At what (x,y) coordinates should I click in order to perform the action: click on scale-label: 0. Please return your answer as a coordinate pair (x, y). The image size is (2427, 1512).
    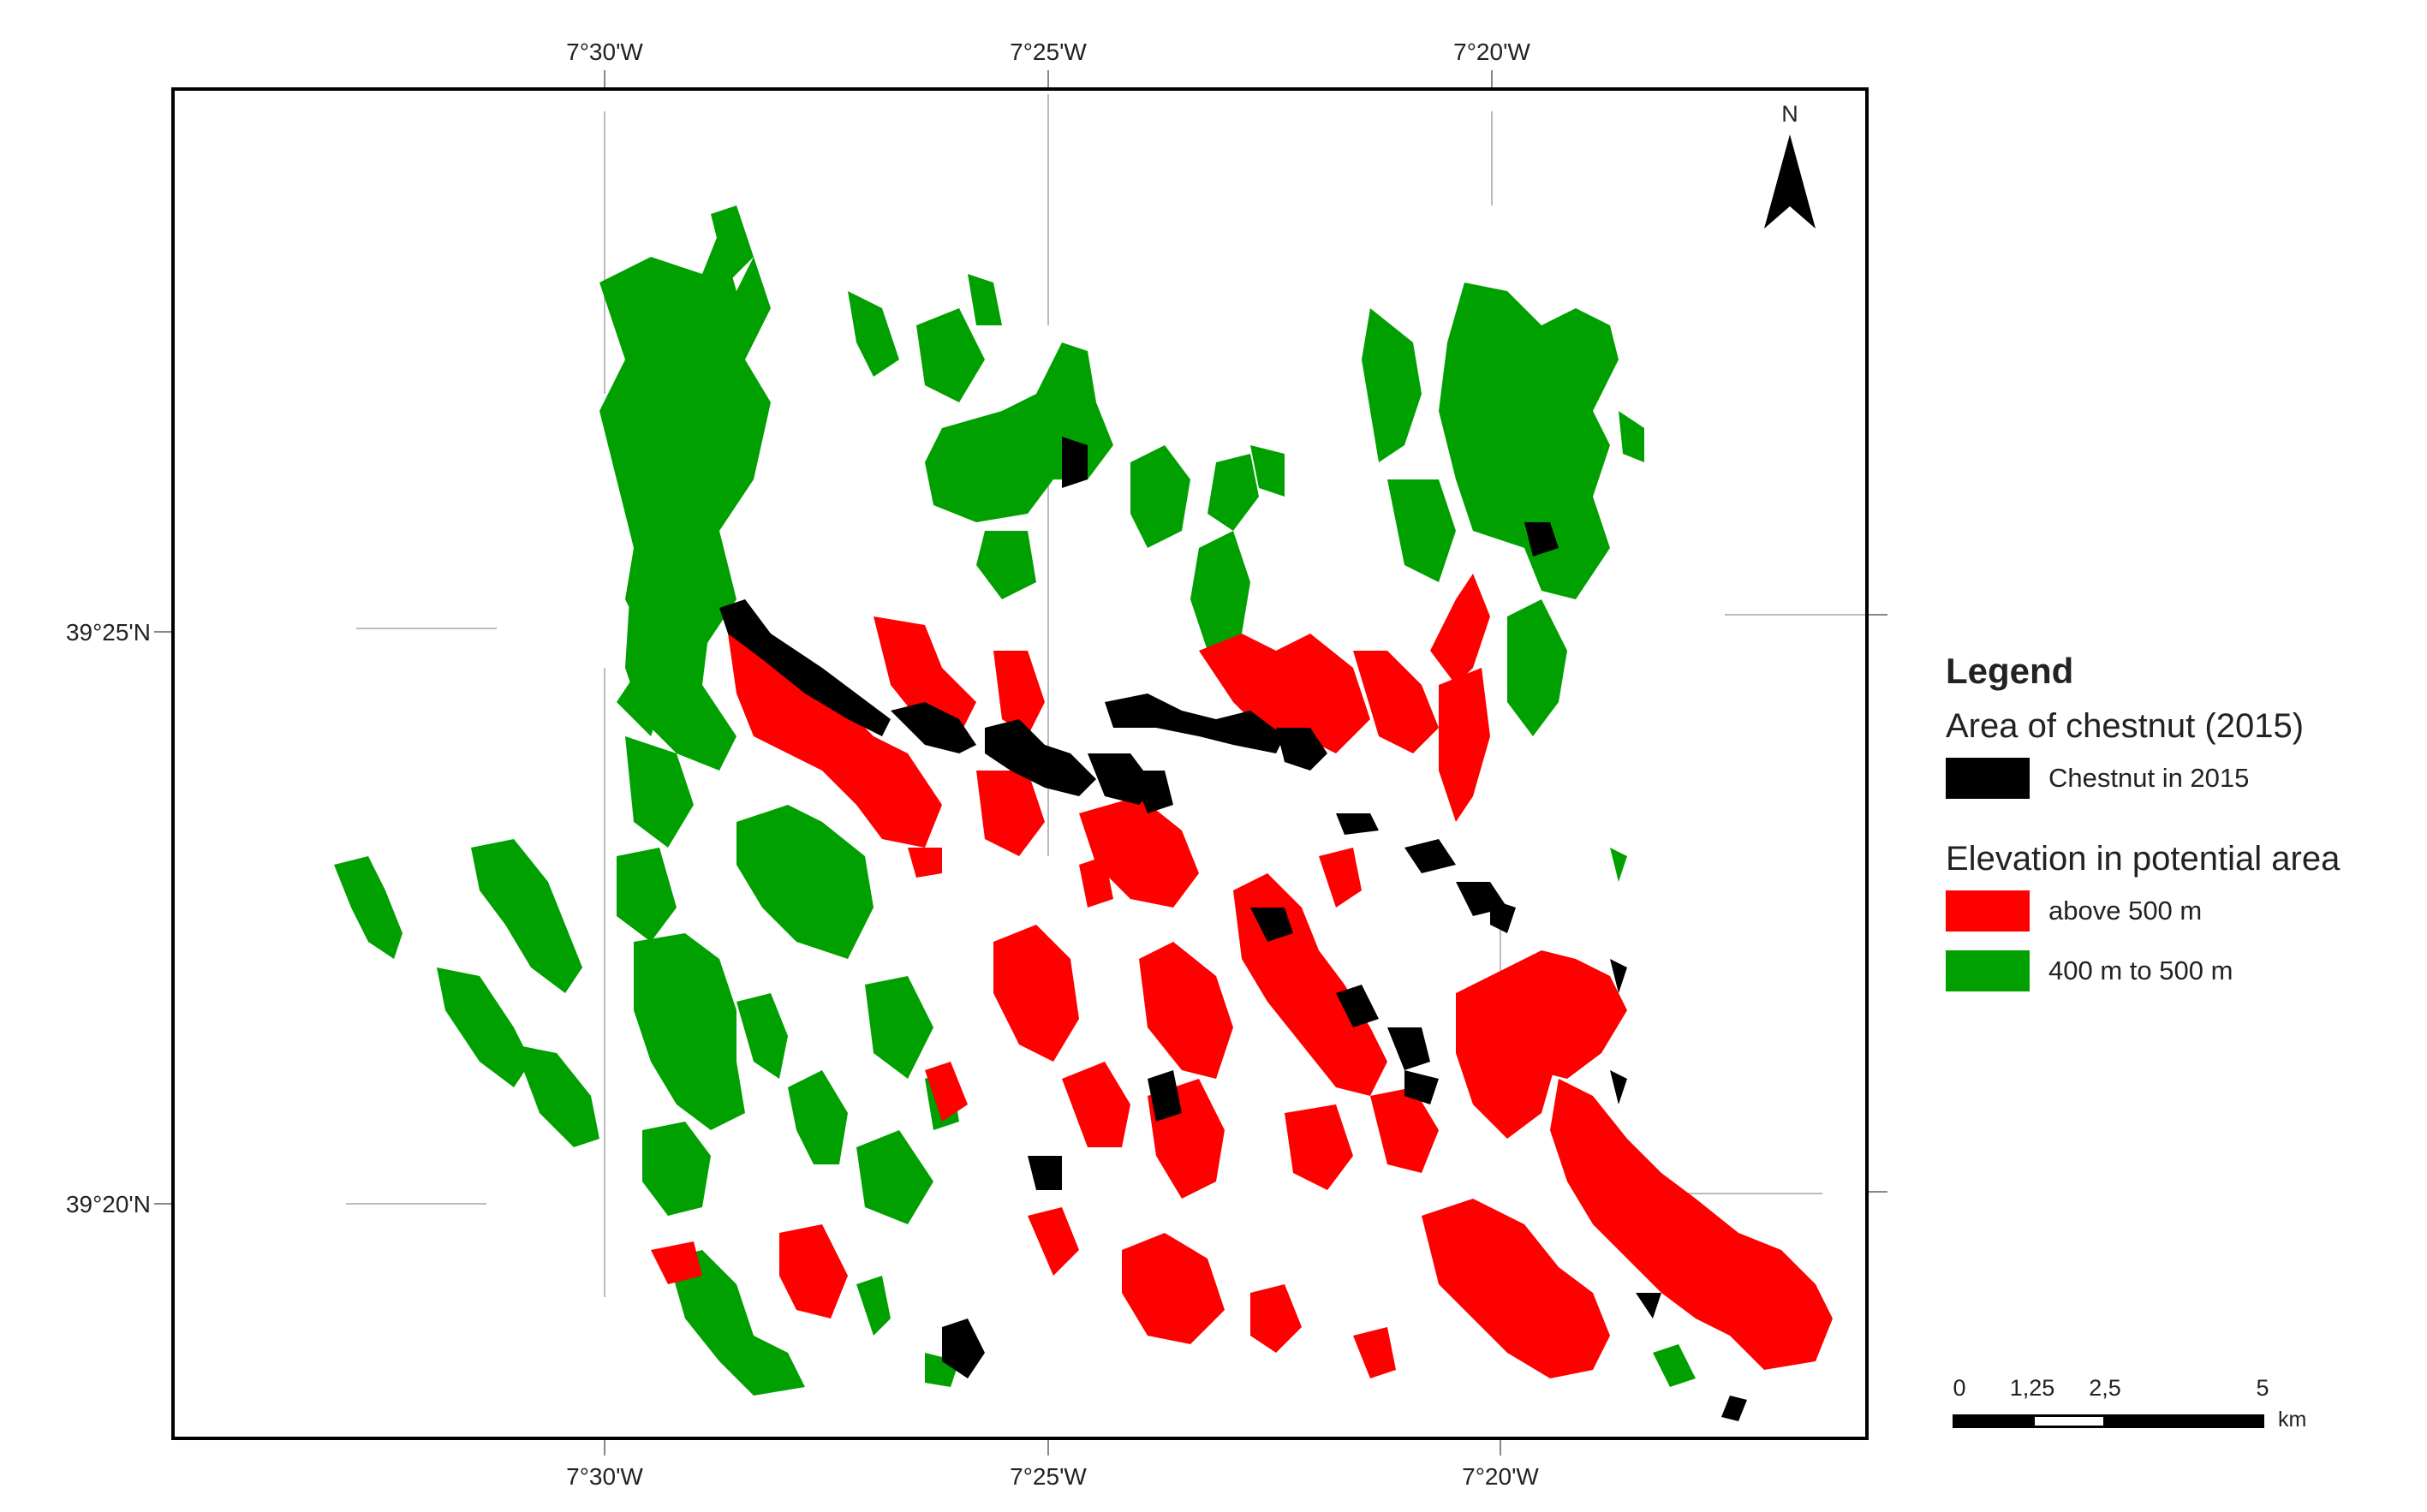
    Looking at the image, I should click on (1959, 1388).